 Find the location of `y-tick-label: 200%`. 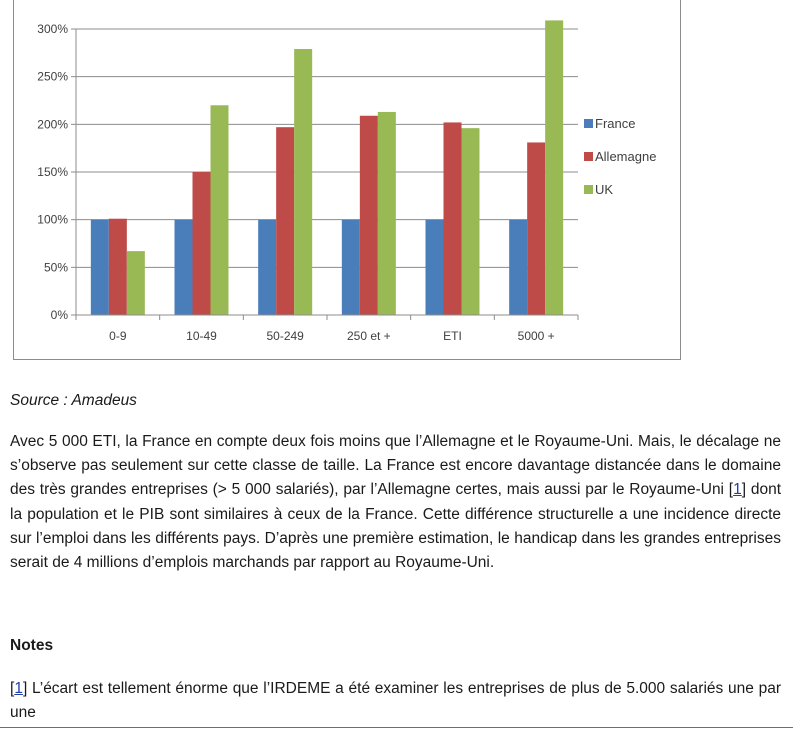

y-tick-label: 200% is located at coordinates (52, 124).